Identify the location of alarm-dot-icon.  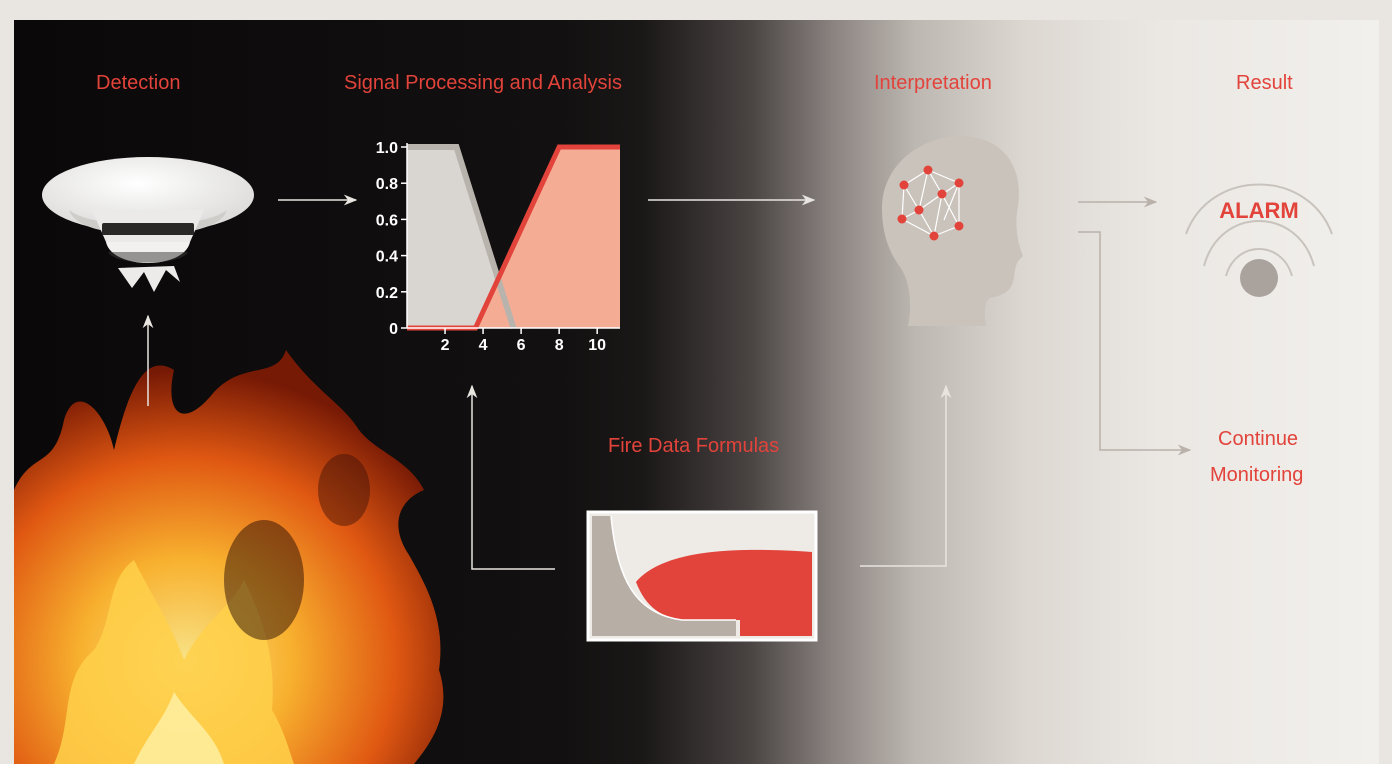
(1259, 278).